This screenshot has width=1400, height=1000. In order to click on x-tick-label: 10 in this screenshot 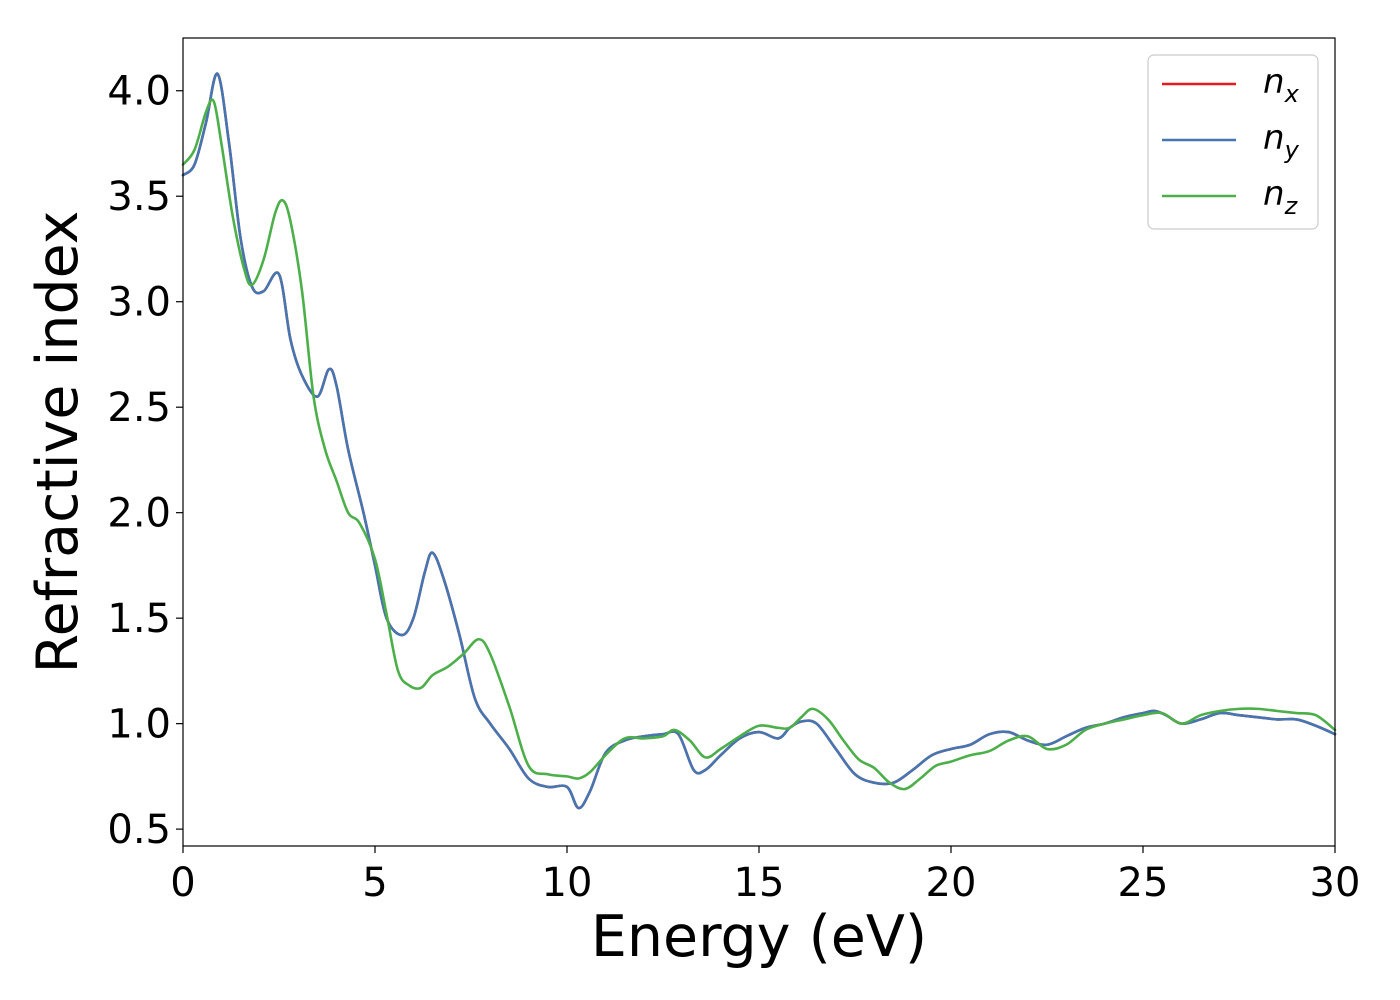, I will do `click(567, 883)`.